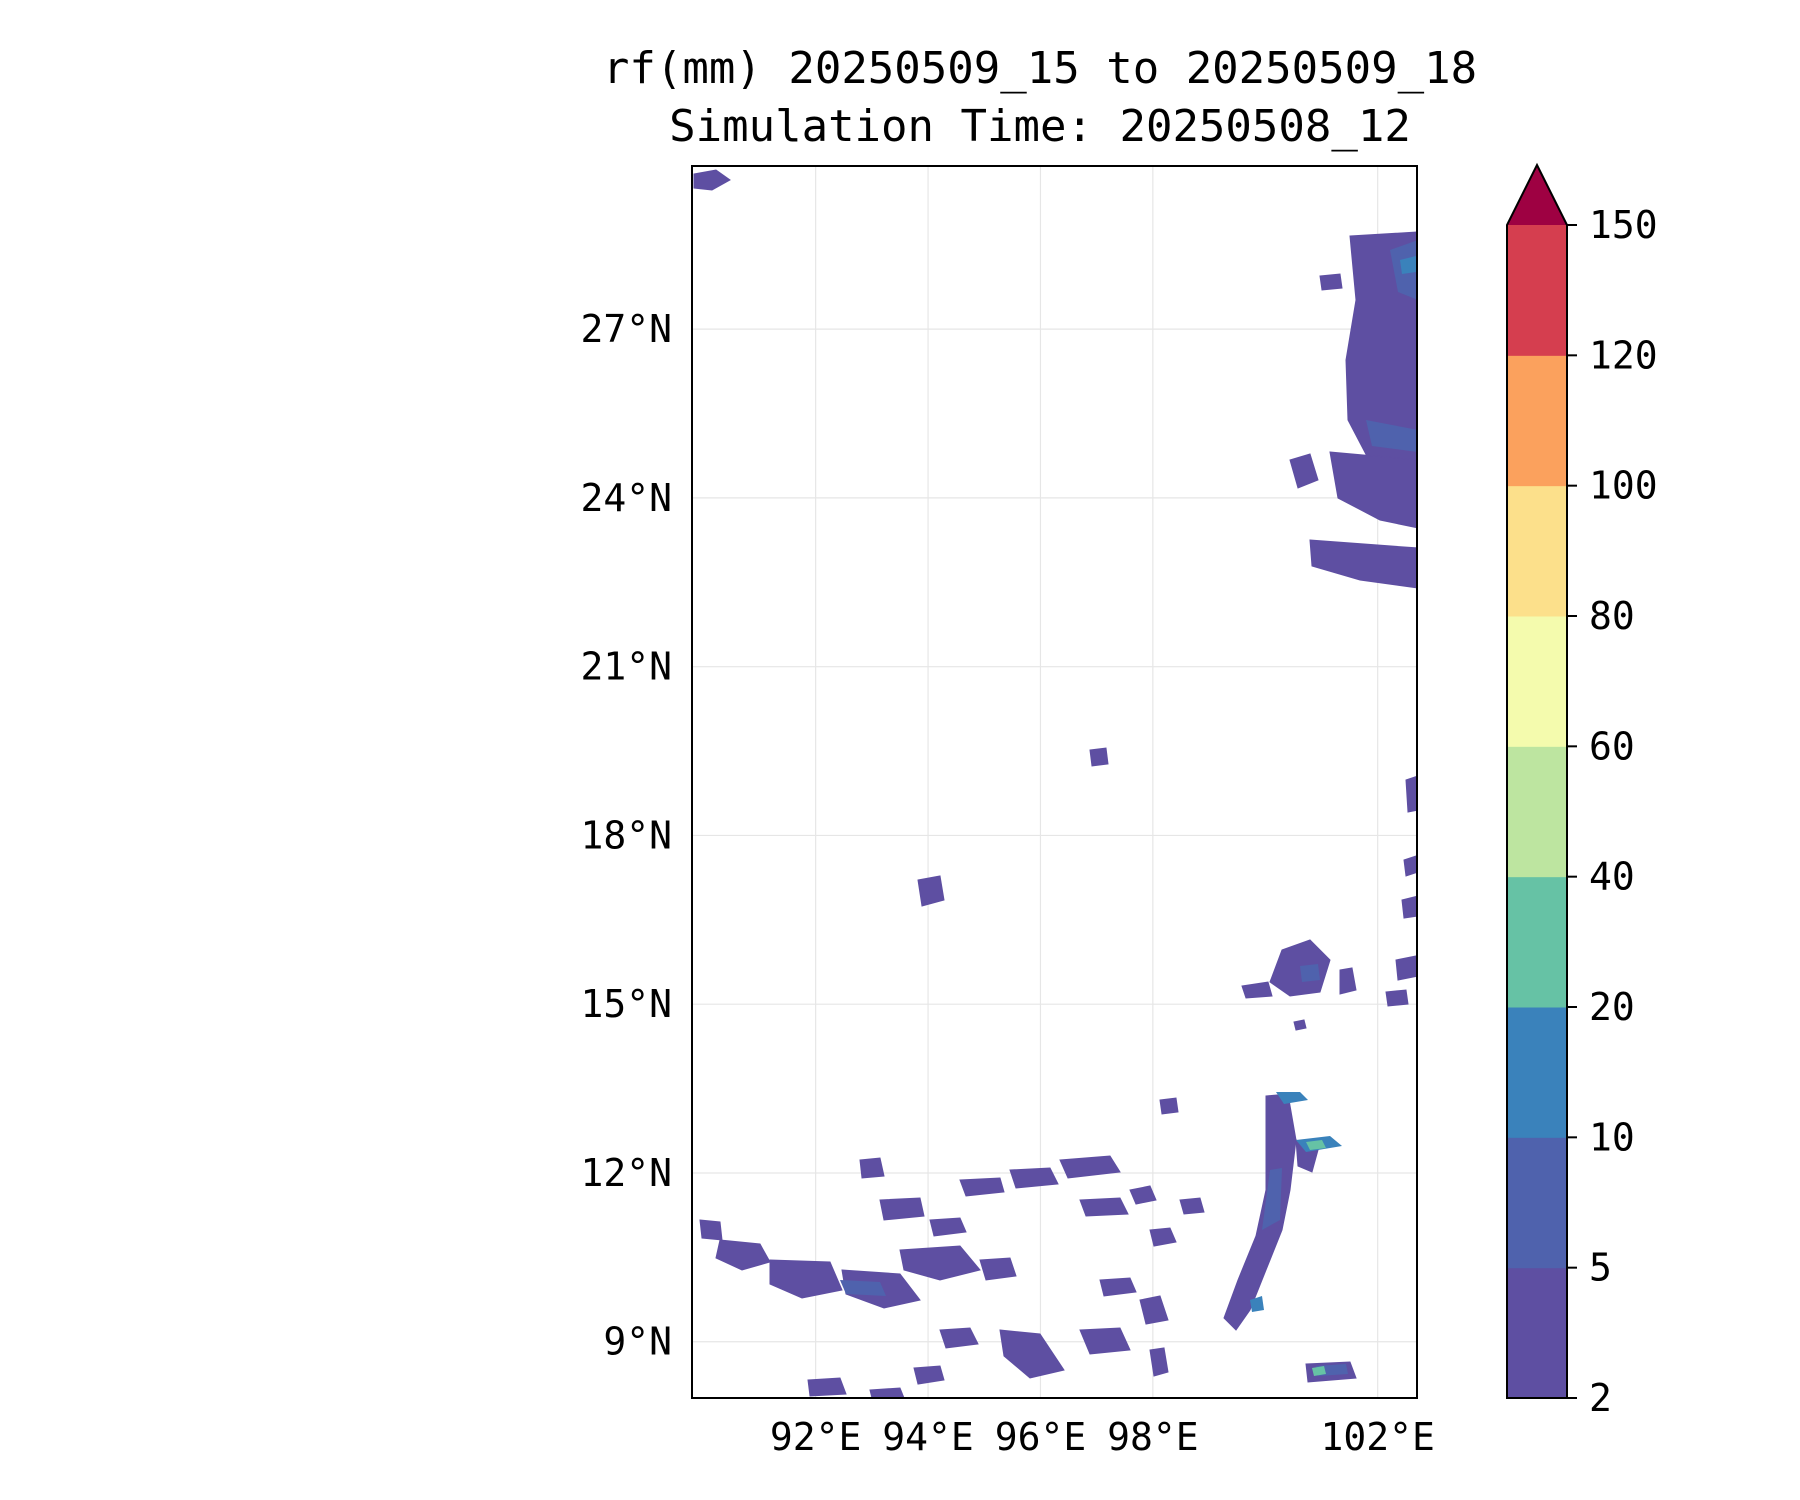 The image size is (1800, 1500). I want to click on colorbar-tick-label: 2, so click(1600, 1398).